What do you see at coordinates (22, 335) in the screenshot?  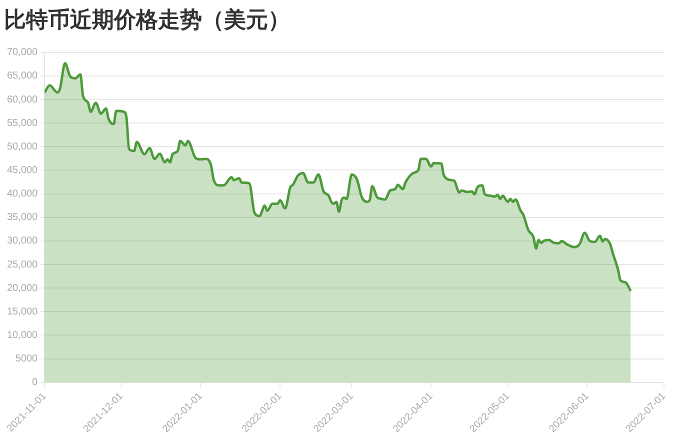 I see `y-tick-label: 10,000` at bounding box center [22, 335].